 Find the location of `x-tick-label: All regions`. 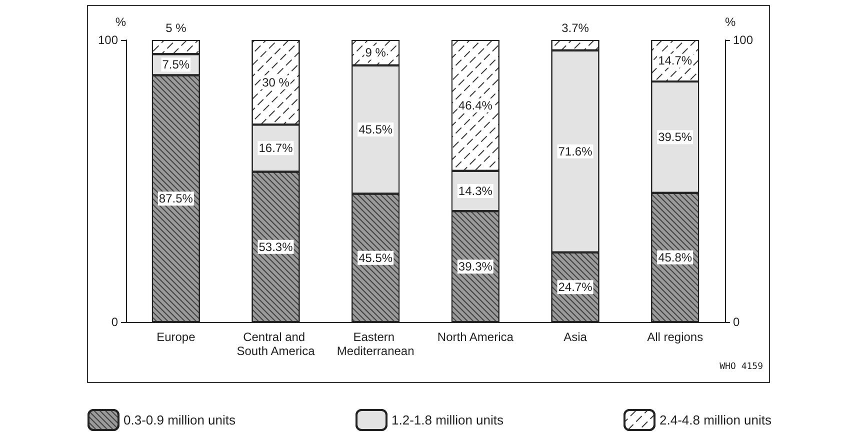

x-tick-label: All regions is located at coordinates (675, 337).